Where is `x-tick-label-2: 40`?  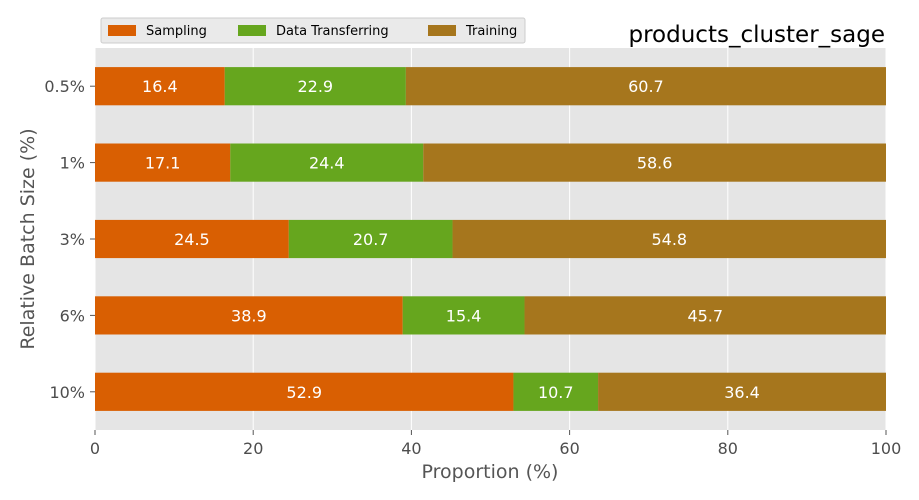
x-tick-label-2: 40 is located at coordinates (411, 448).